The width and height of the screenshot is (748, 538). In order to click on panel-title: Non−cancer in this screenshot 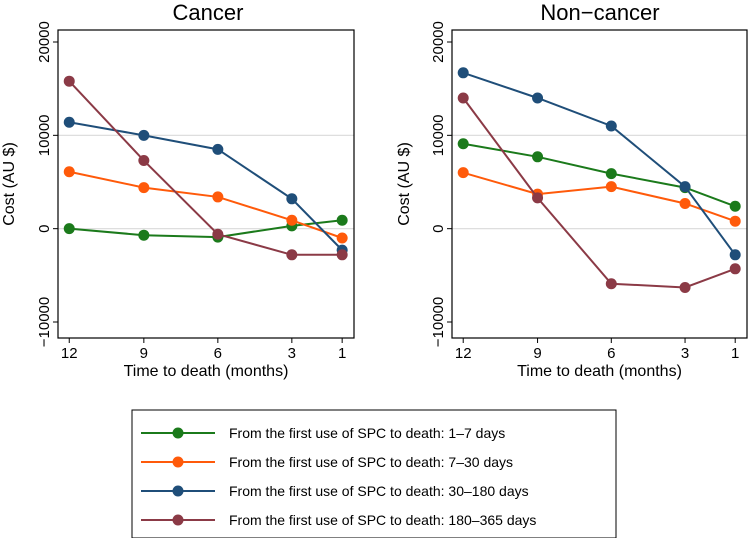, I will do `click(599, 12)`.